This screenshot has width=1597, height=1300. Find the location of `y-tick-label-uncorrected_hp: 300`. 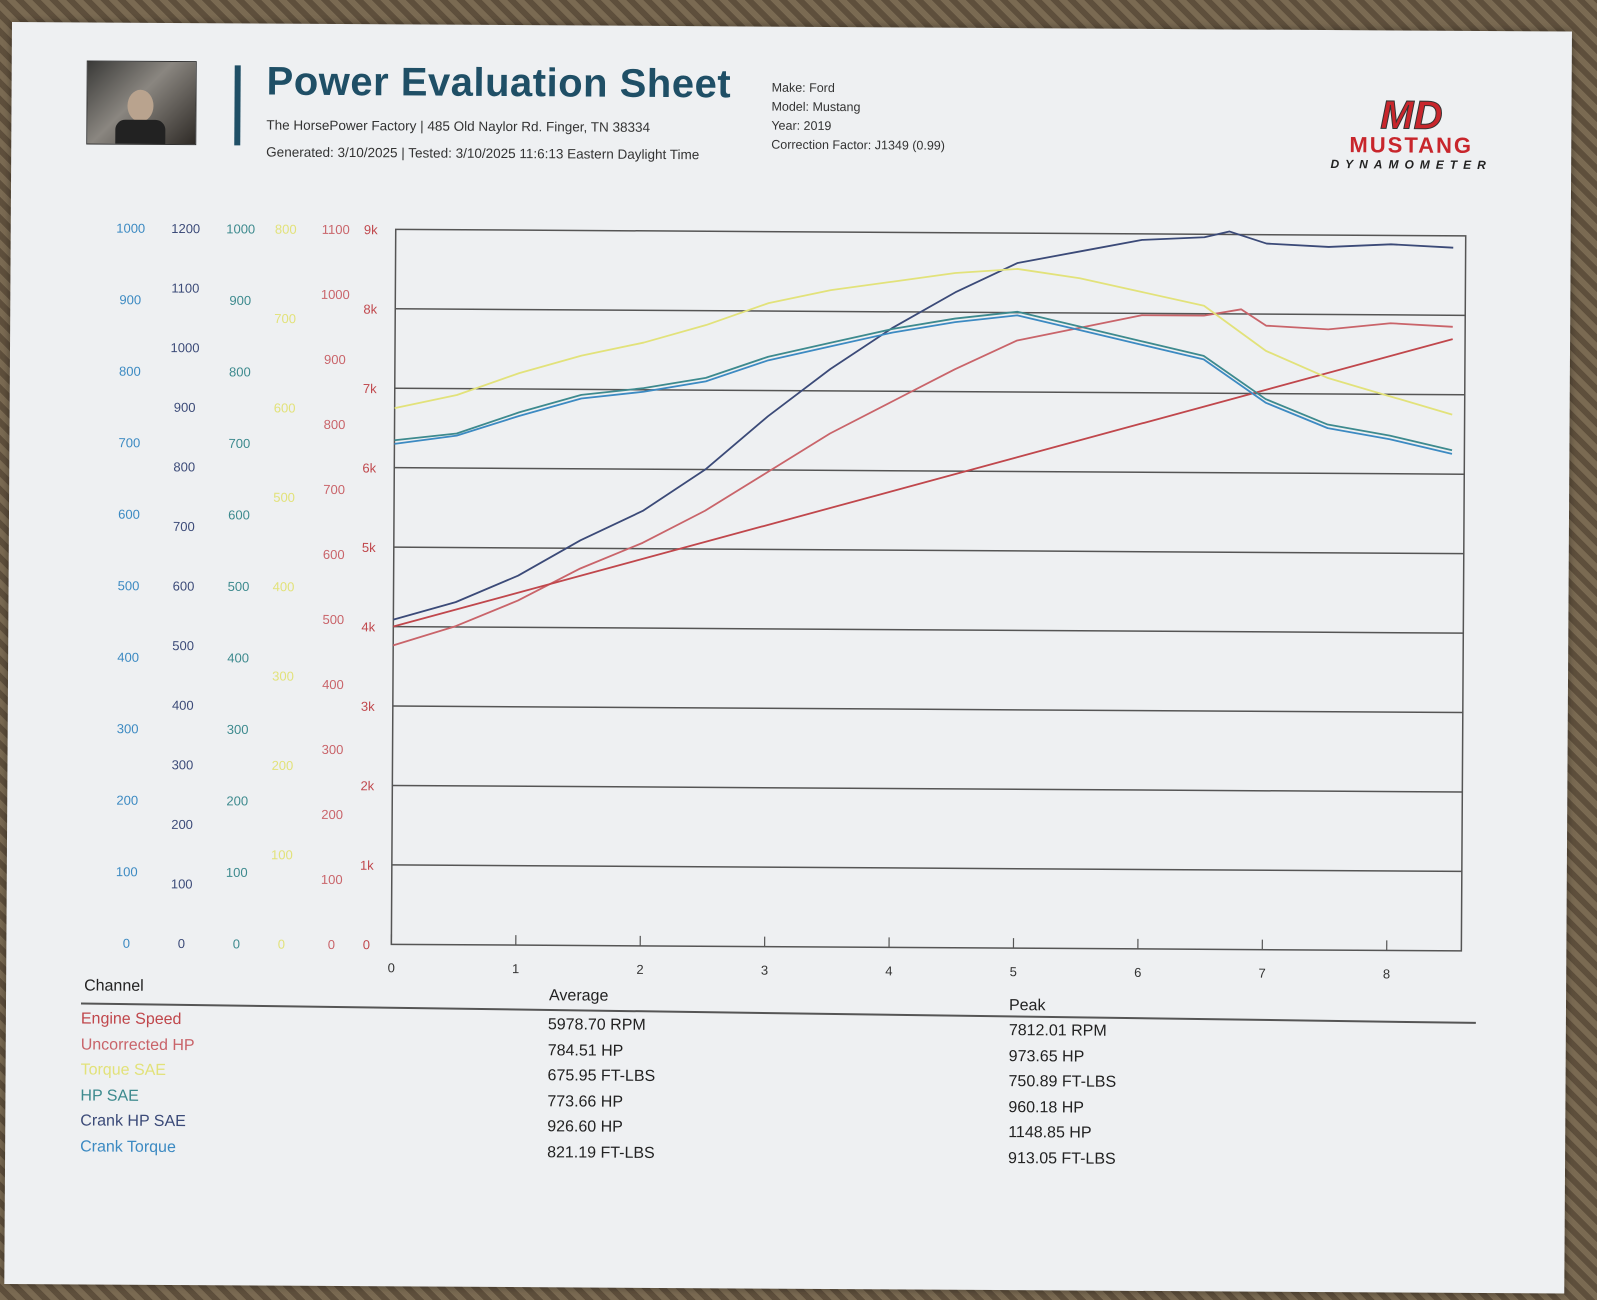

y-tick-label-uncorrected_hp: 300 is located at coordinates (333, 749).